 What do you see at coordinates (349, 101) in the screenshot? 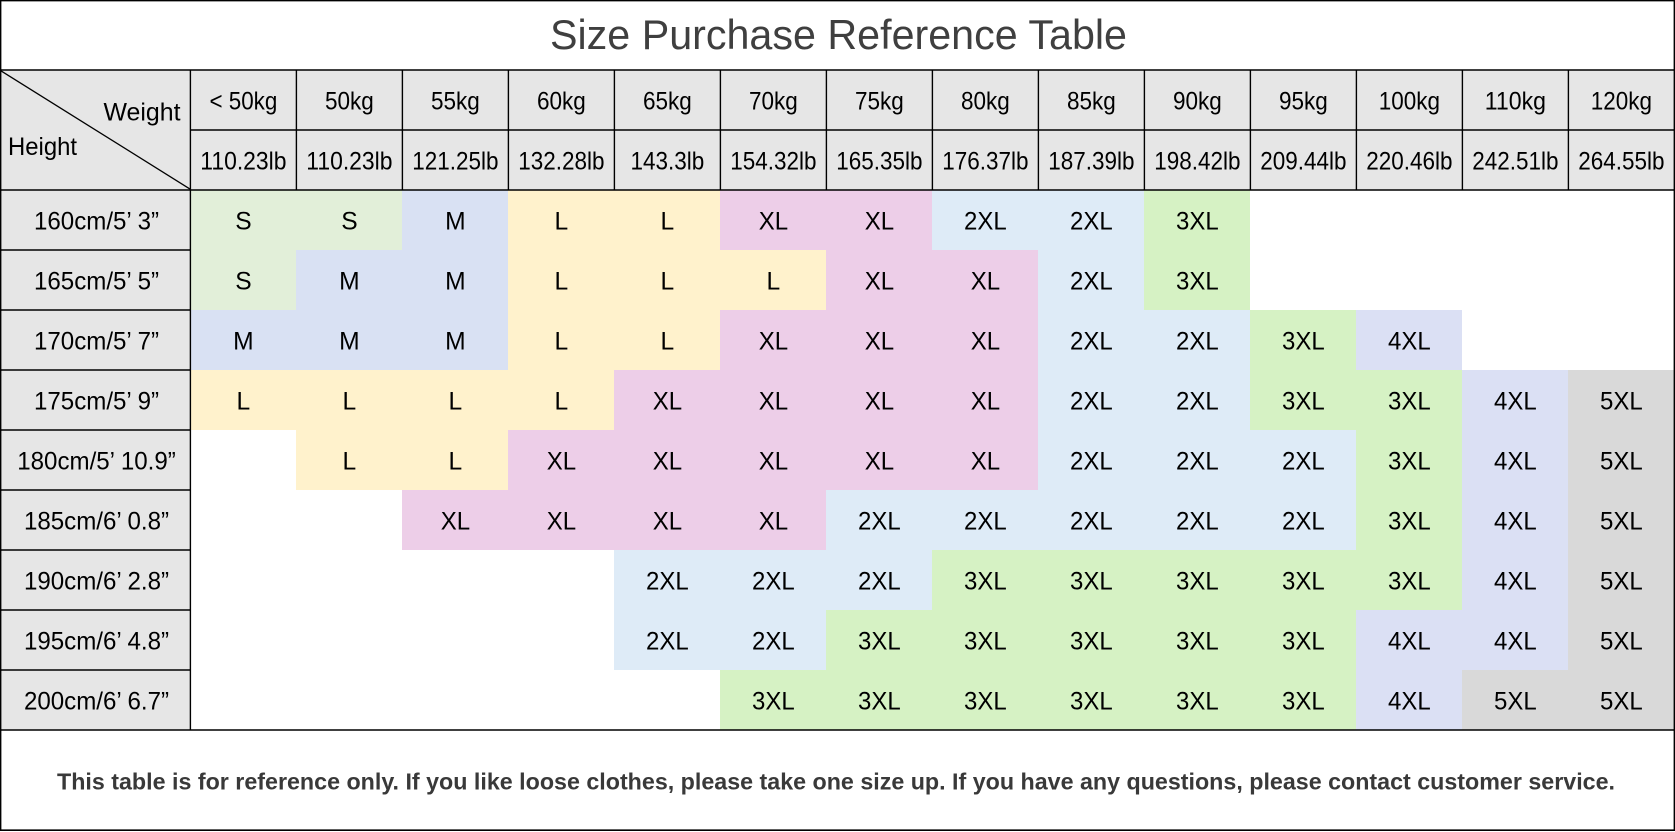
I see `svg-text: 50kg` at bounding box center [349, 101].